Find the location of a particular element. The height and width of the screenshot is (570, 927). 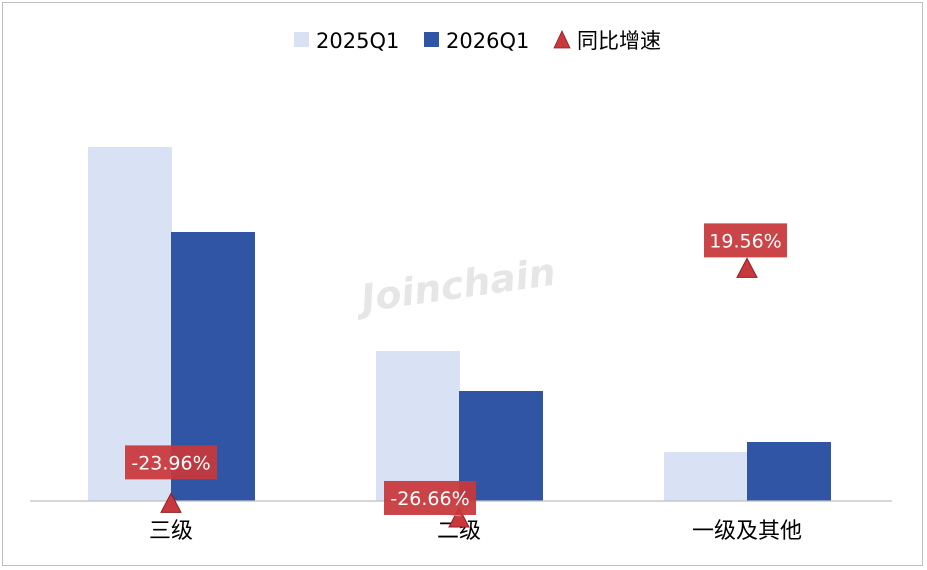

legend: 2025Q1 2026Q1 同比增速 is located at coordinates (477, 41).